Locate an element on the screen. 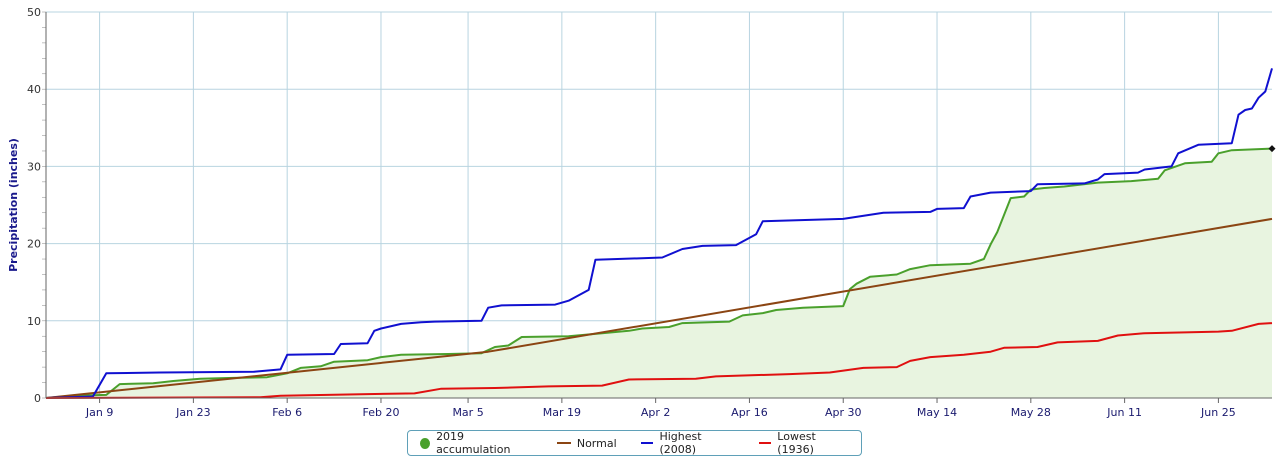 The image size is (1283, 462). x-tick-label: Jun 11 is located at coordinates (1124, 412).